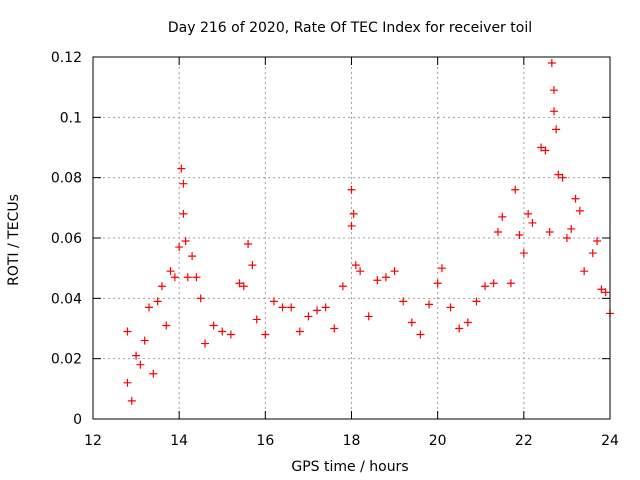  Describe the element at coordinates (93, 441) in the screenshot. I see `x-tick-label: 12` at that location.